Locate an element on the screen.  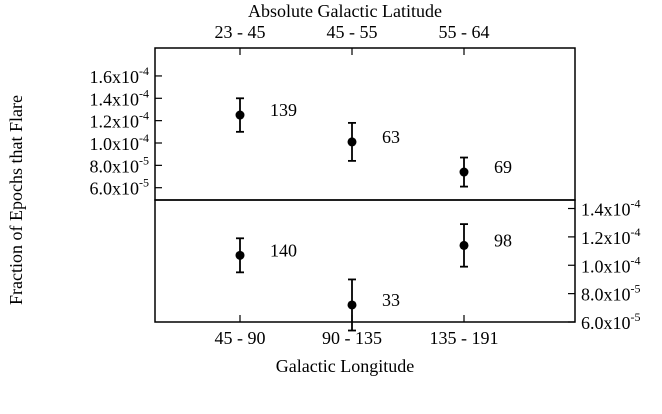
x-axis-label: Galactic Longitude is located at coordinates (345, 366).